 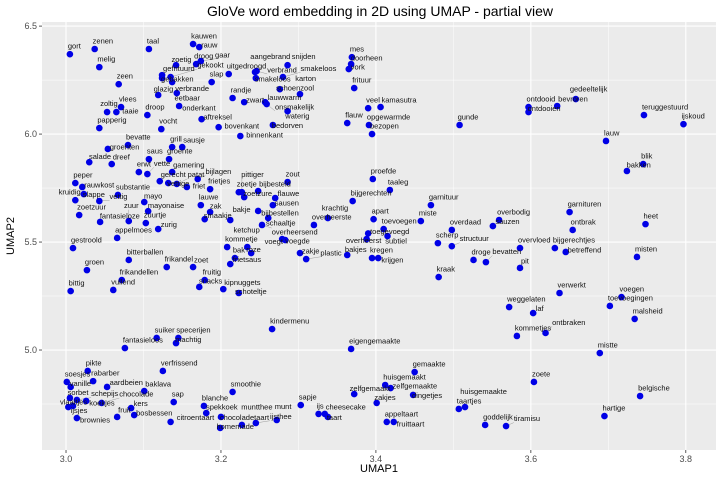 I want to click on x-tick-label: 3.8, so click(x=686, y=459).